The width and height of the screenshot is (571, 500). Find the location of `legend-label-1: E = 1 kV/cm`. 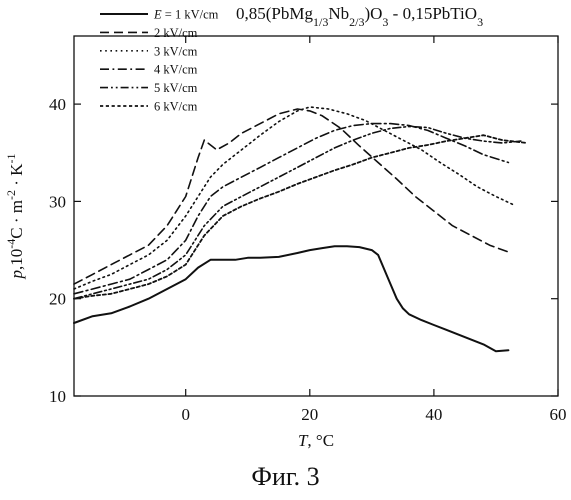

legend-label-1: E = 1 kV/cm is located at coordinates (186, 15).